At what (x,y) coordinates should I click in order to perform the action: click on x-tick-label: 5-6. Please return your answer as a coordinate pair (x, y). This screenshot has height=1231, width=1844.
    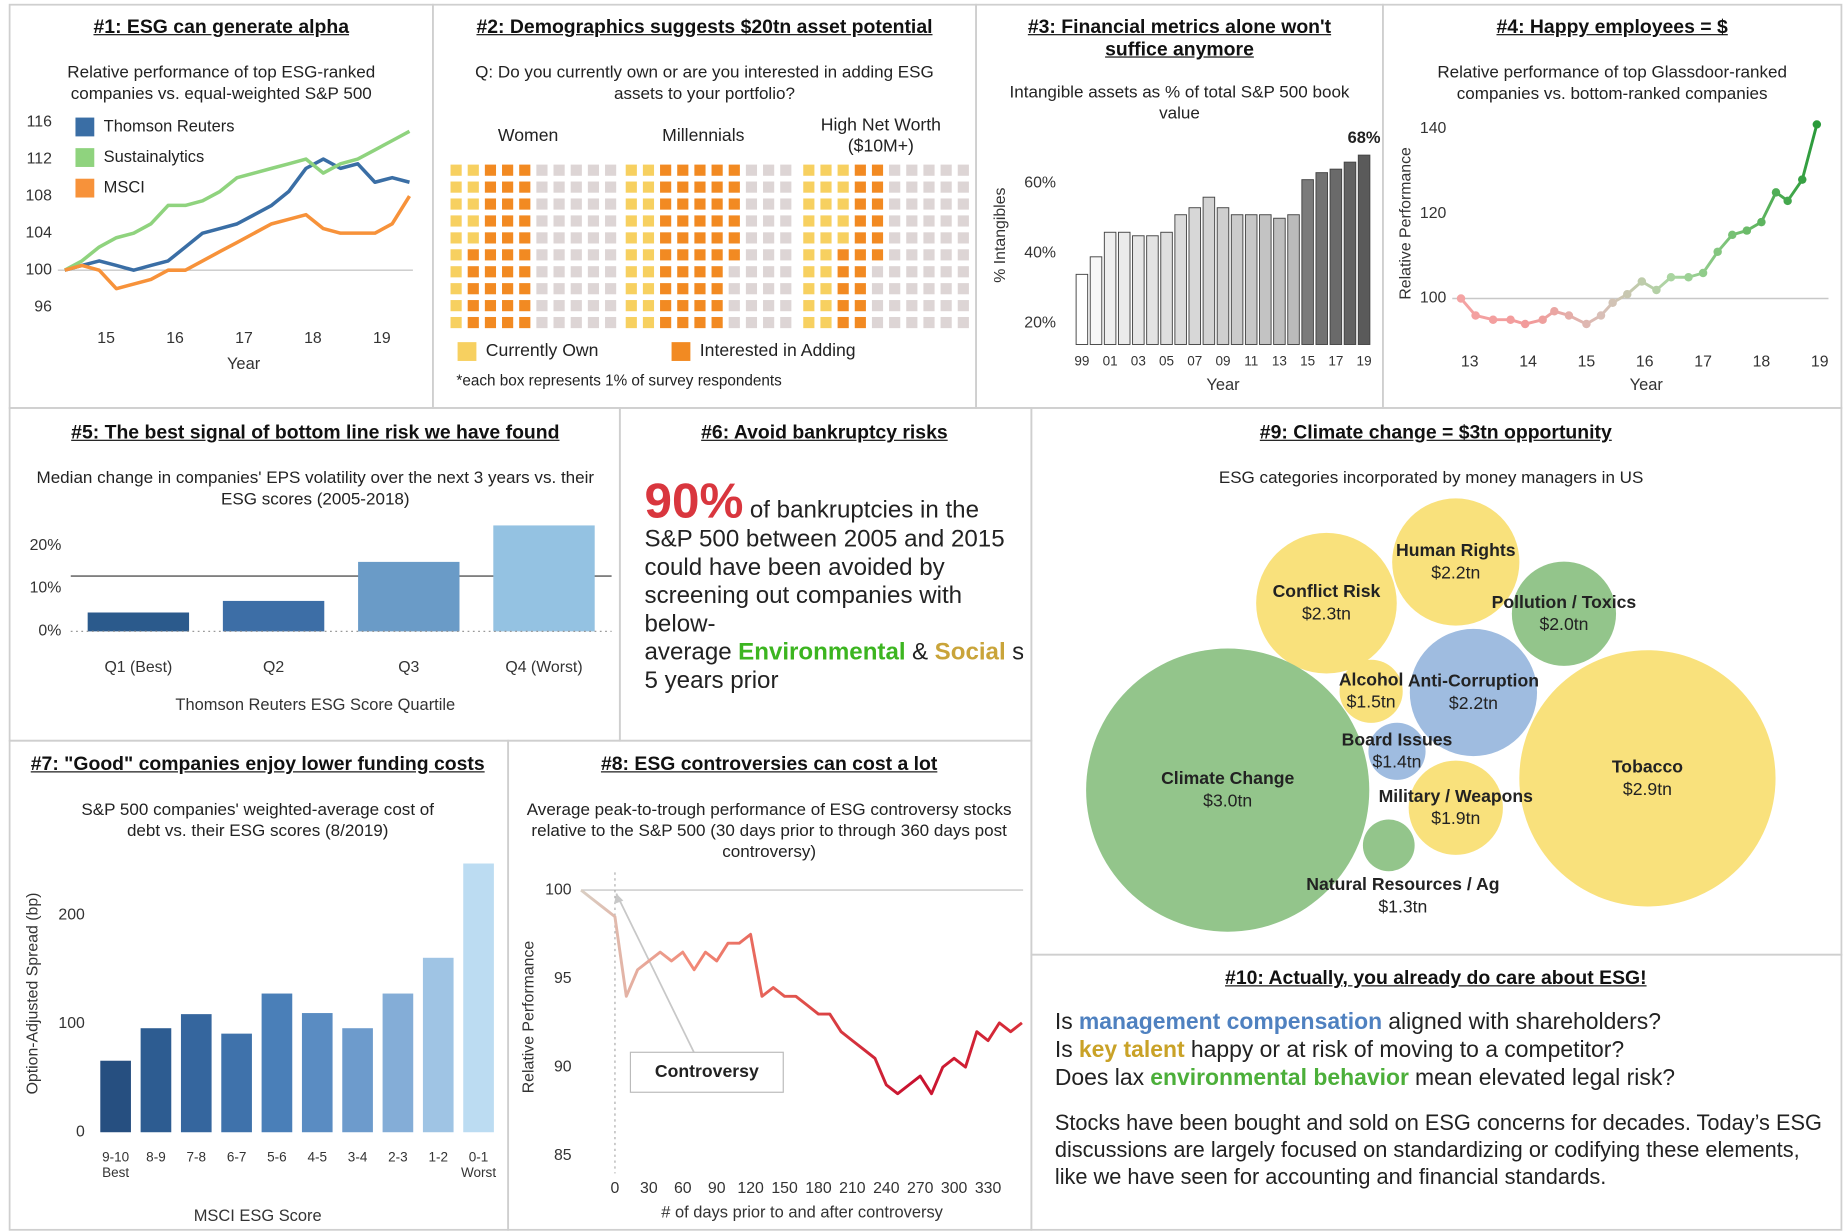
    Looking at the image, I should click on (277, 1157).